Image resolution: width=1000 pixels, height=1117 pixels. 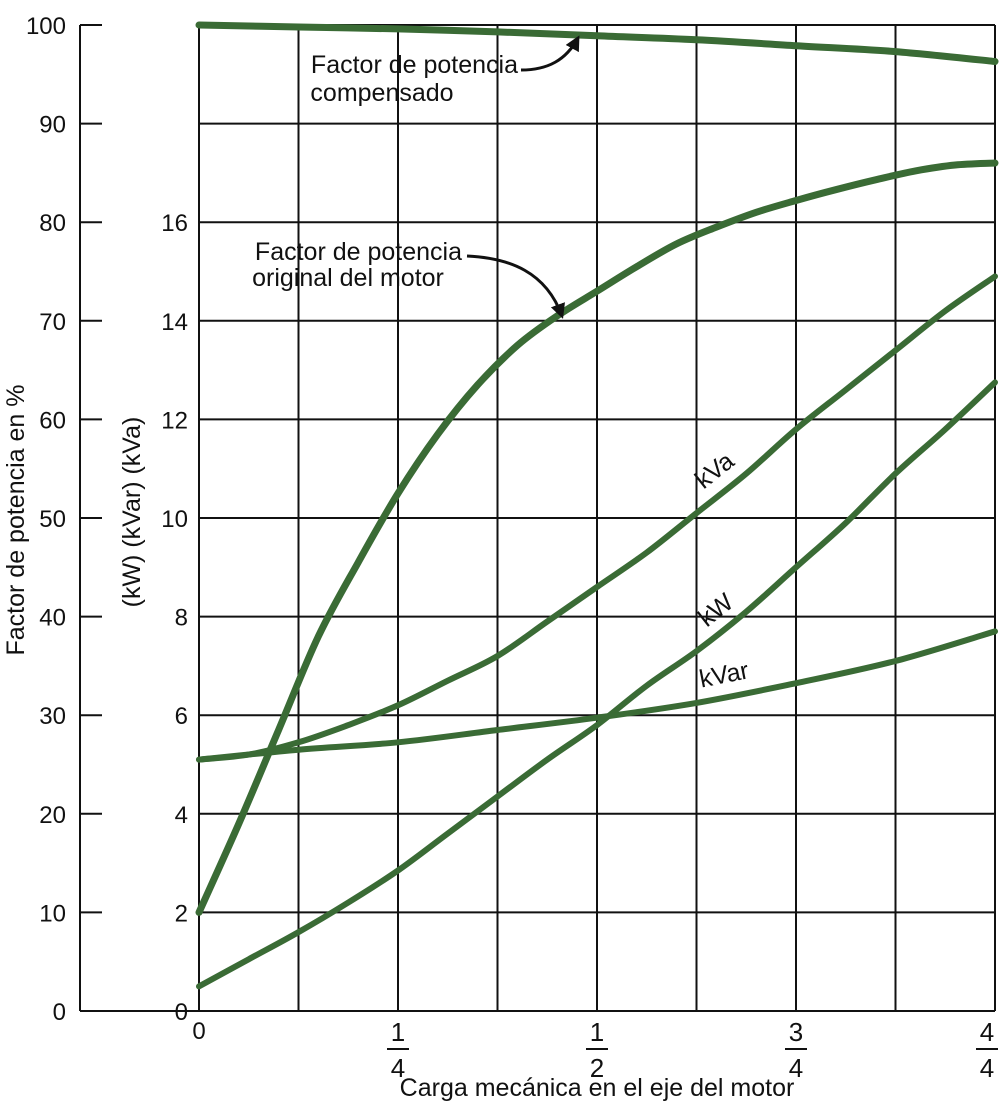 I want to click on x-axis-tick-fraction: 44, so click(x=987, y=1050).